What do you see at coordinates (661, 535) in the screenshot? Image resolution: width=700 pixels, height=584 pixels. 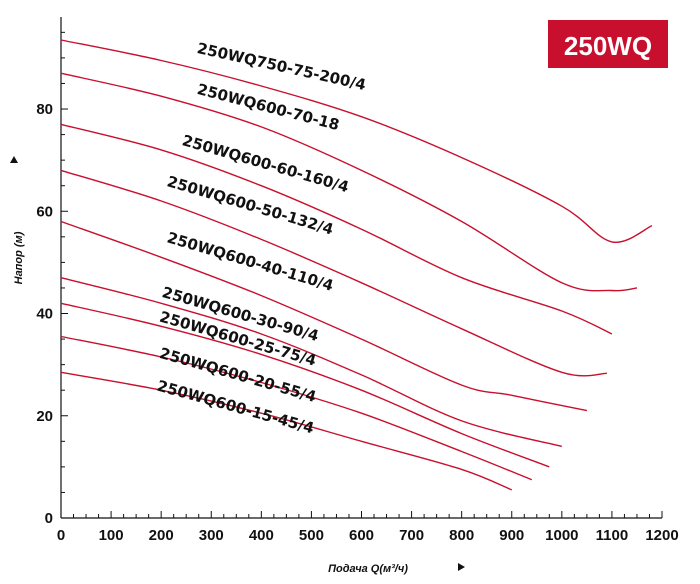 I see `x-tick-label: 1200` at bounding box center [661, 535].